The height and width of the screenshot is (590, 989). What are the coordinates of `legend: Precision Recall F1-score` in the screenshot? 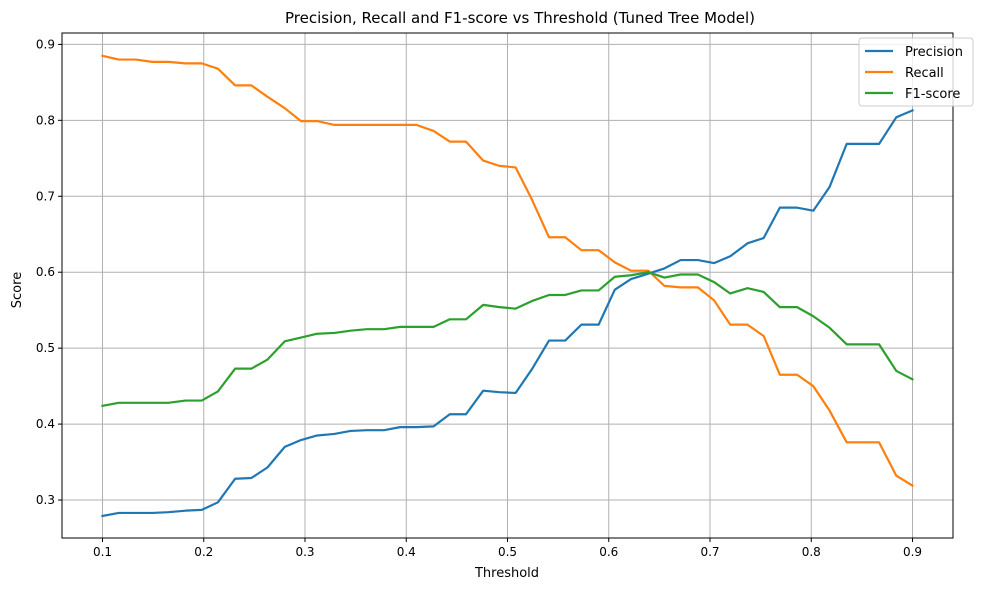 It's located at (916, 72).